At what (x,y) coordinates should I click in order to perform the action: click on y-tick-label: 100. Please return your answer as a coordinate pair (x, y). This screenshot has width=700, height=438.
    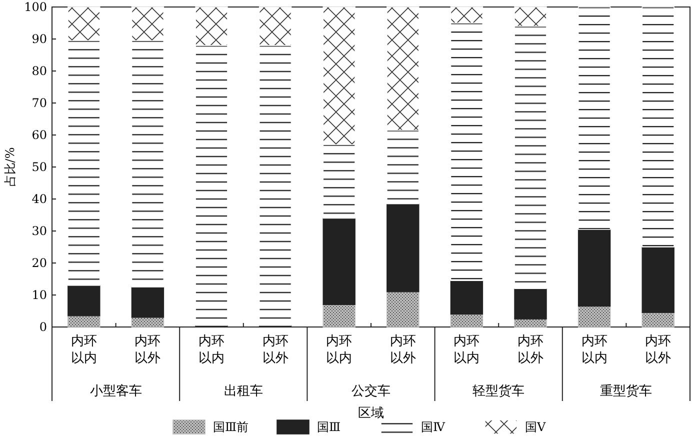
    Looking at the image, I should click on (35, 7).